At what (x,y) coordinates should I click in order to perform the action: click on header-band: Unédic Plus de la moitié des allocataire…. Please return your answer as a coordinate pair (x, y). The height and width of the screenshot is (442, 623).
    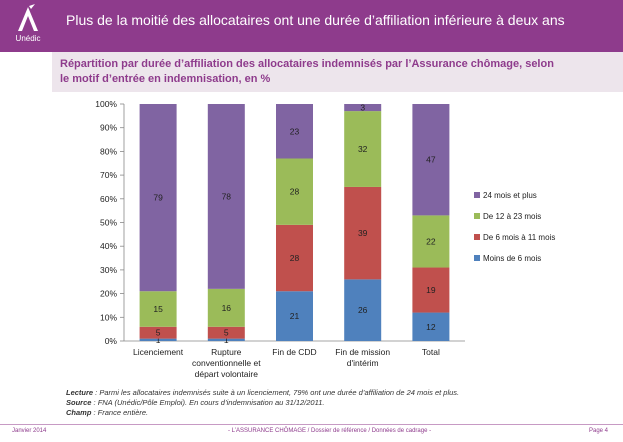
    Looking at the image, I should click on (311, 26).